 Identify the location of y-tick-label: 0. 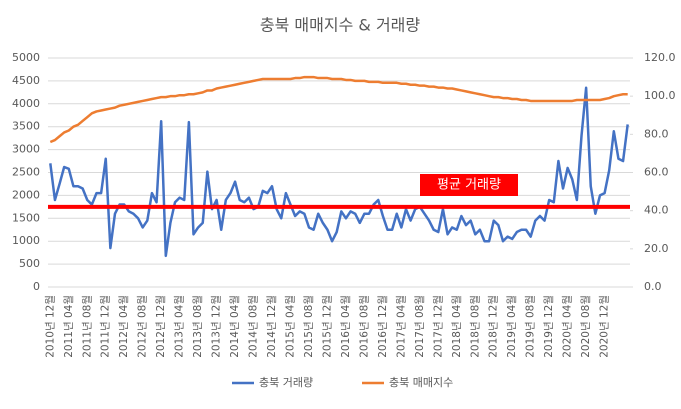
(36, 286).